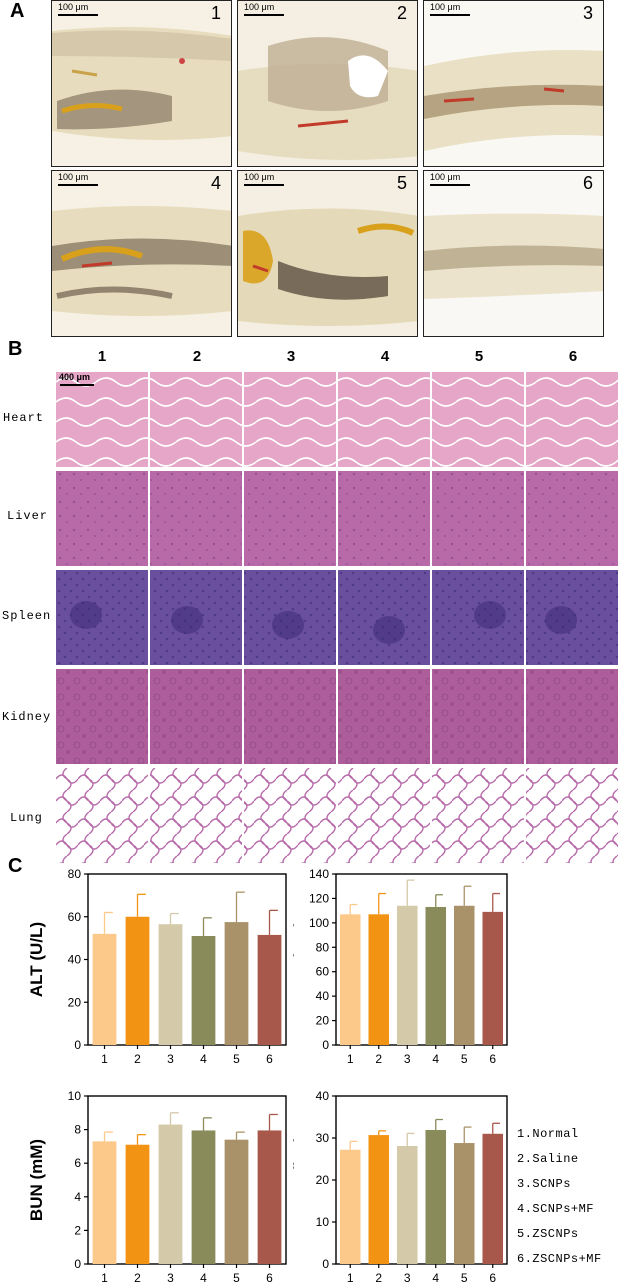 Image resolution: width=623 pixels, height=1287 pixels. Describe the element at coordinates (548, 1234) in the screenshot. I see `legend-item: 5.ZSCNPs` at that location.